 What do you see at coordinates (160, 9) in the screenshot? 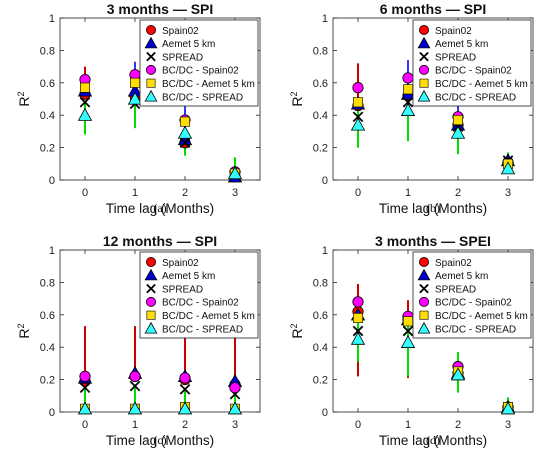
I see `chart-title: 3 months — SPI` at bounding box center [160, 9].